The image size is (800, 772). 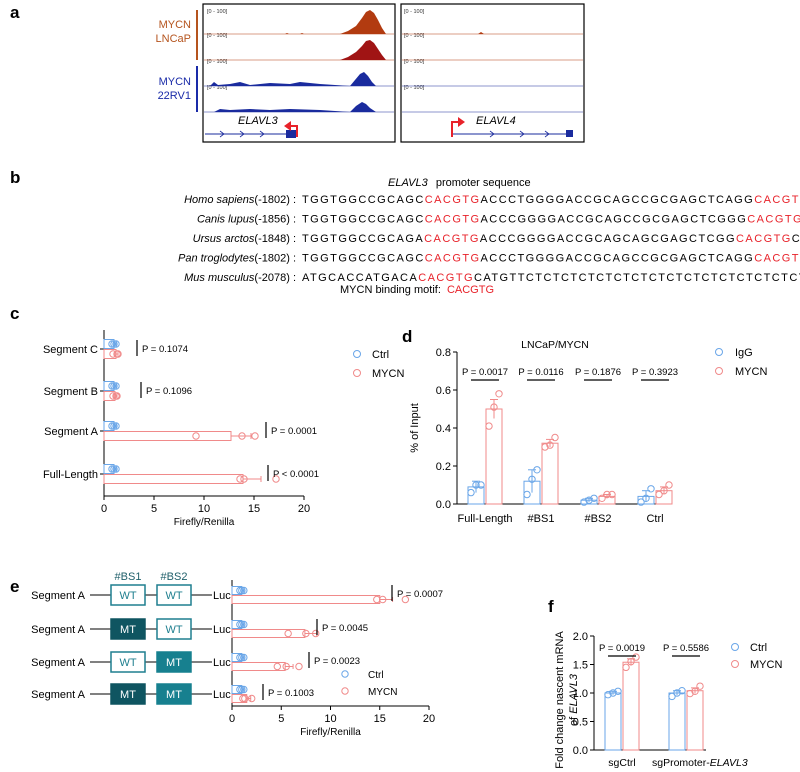 What do you see at coordinates (291, 693) in the screenshot?
I see `p-value: P = 0.1003` at bounding box center [291, 693].